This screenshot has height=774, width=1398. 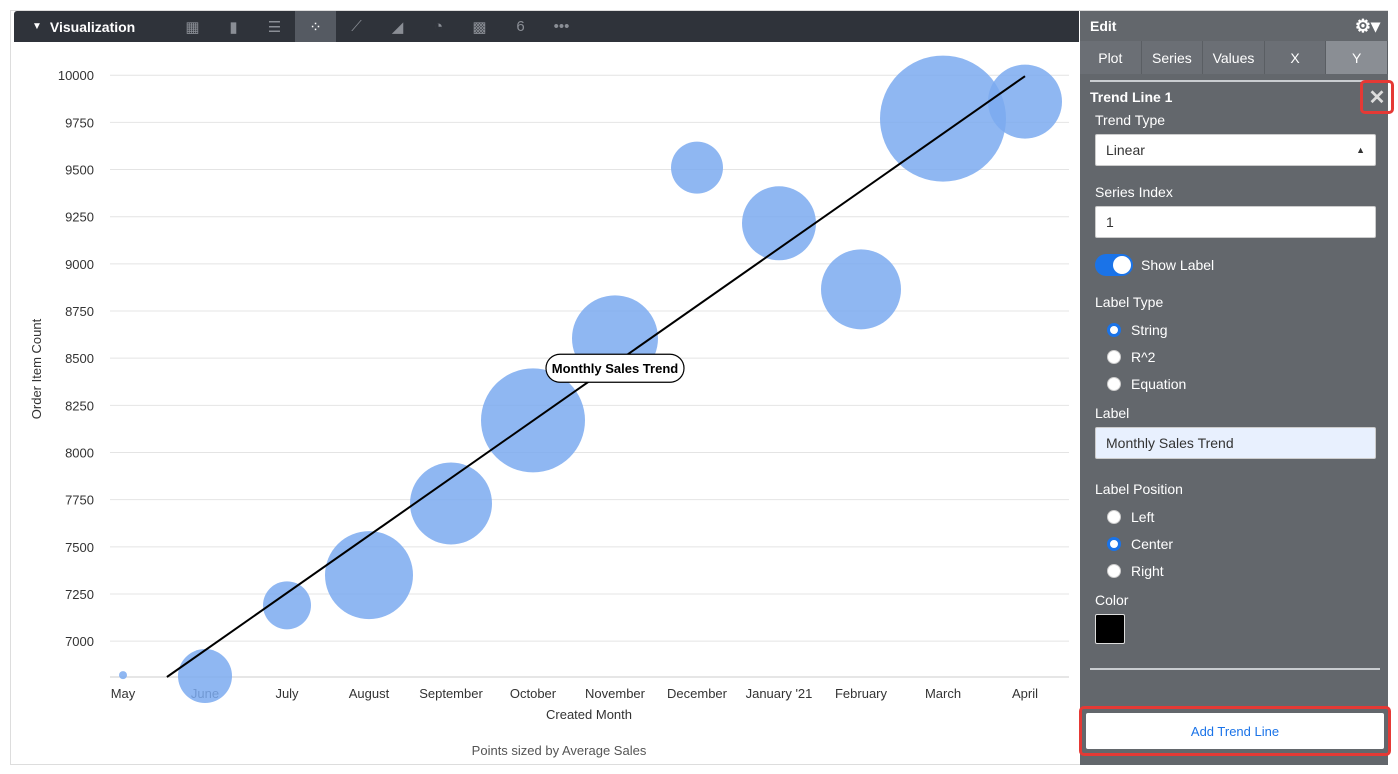 What do you see at coordinates (1134, 192) in the screenshot?
I see `series-index-label: Series Index` at bounding box center [1134, 192].